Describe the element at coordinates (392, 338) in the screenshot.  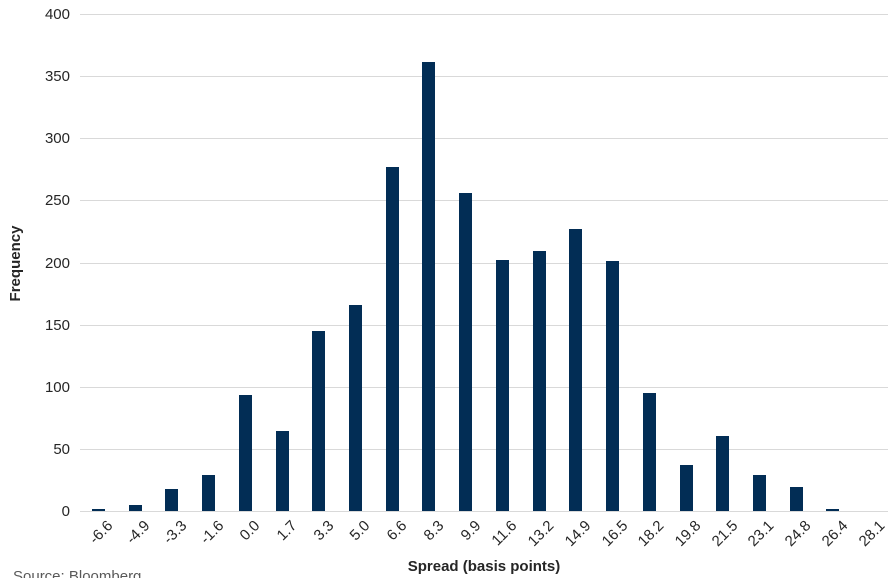
I see `bar-6.6` at that location.